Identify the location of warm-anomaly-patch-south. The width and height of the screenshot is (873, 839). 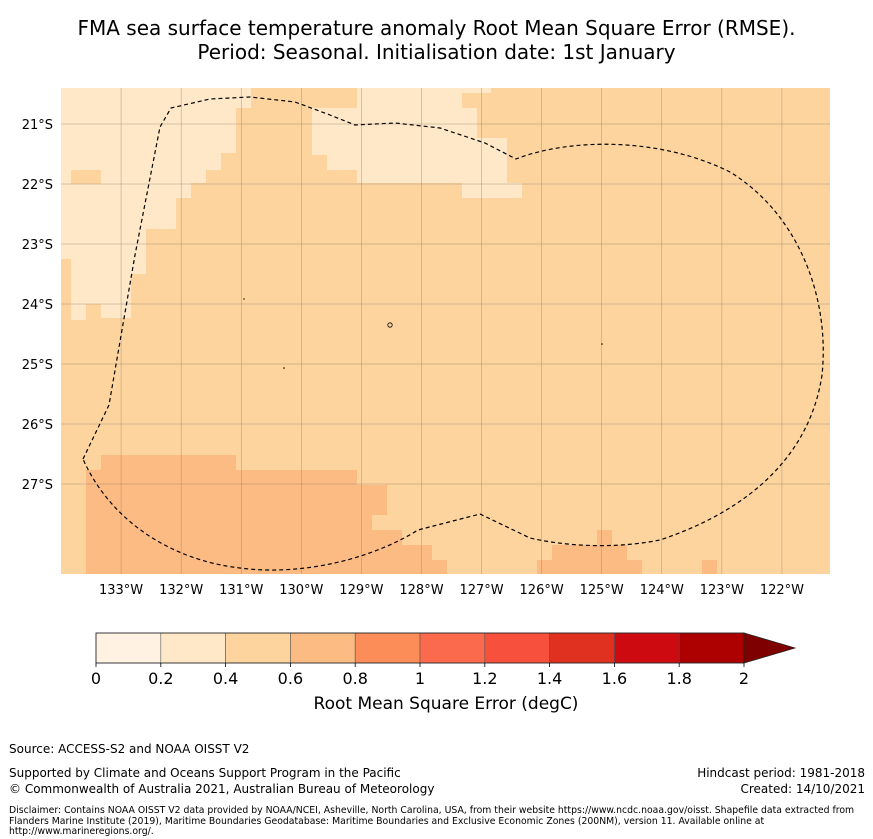
(589, 552).